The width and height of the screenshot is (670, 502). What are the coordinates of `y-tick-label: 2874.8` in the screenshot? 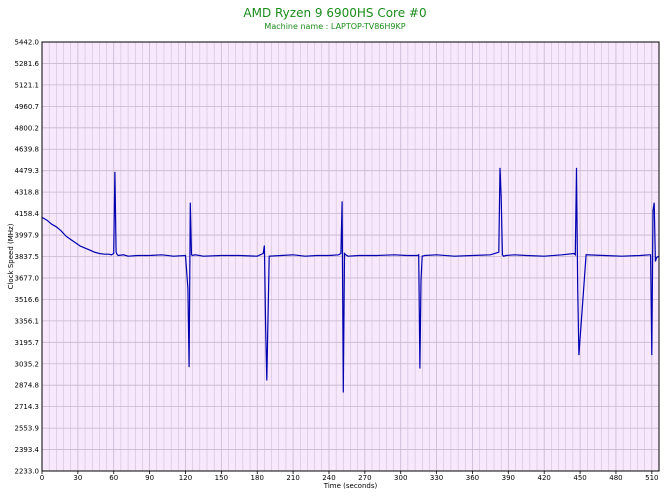 It's located at (27, 386).